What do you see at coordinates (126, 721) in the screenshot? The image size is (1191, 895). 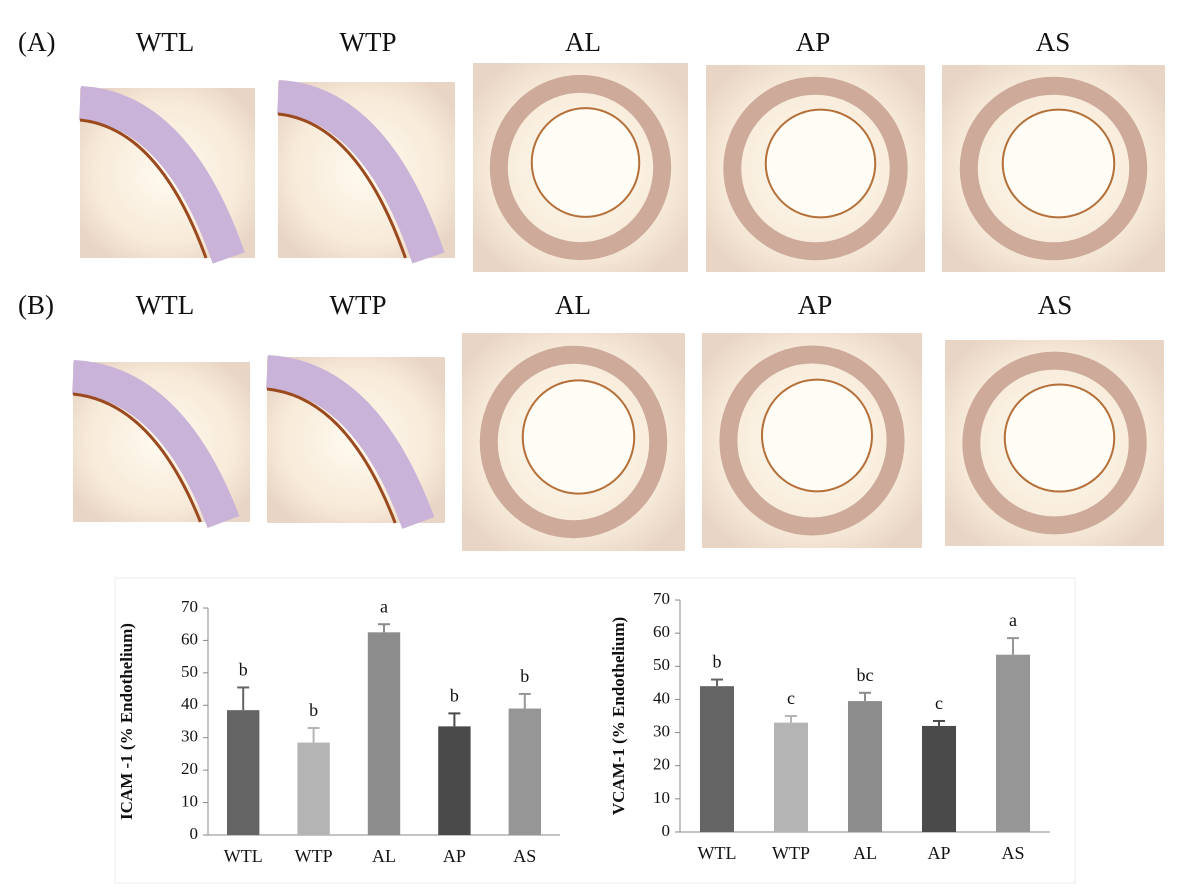 I see `y-axis-title: ICAM -1 (% Endothelium)` at bounding box center [126, 721].